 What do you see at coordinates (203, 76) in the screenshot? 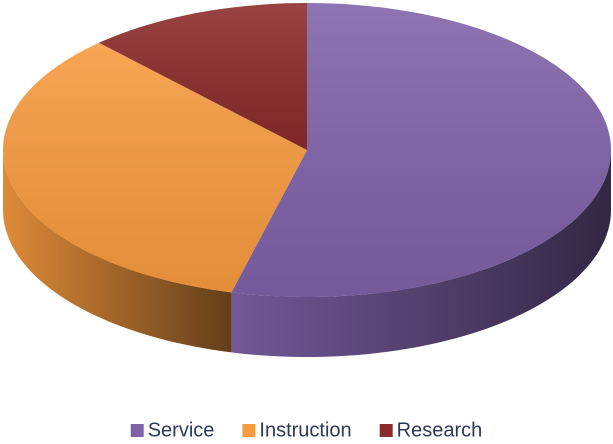
I see `pie-slice-gloss` at bounding box center [203, 76].